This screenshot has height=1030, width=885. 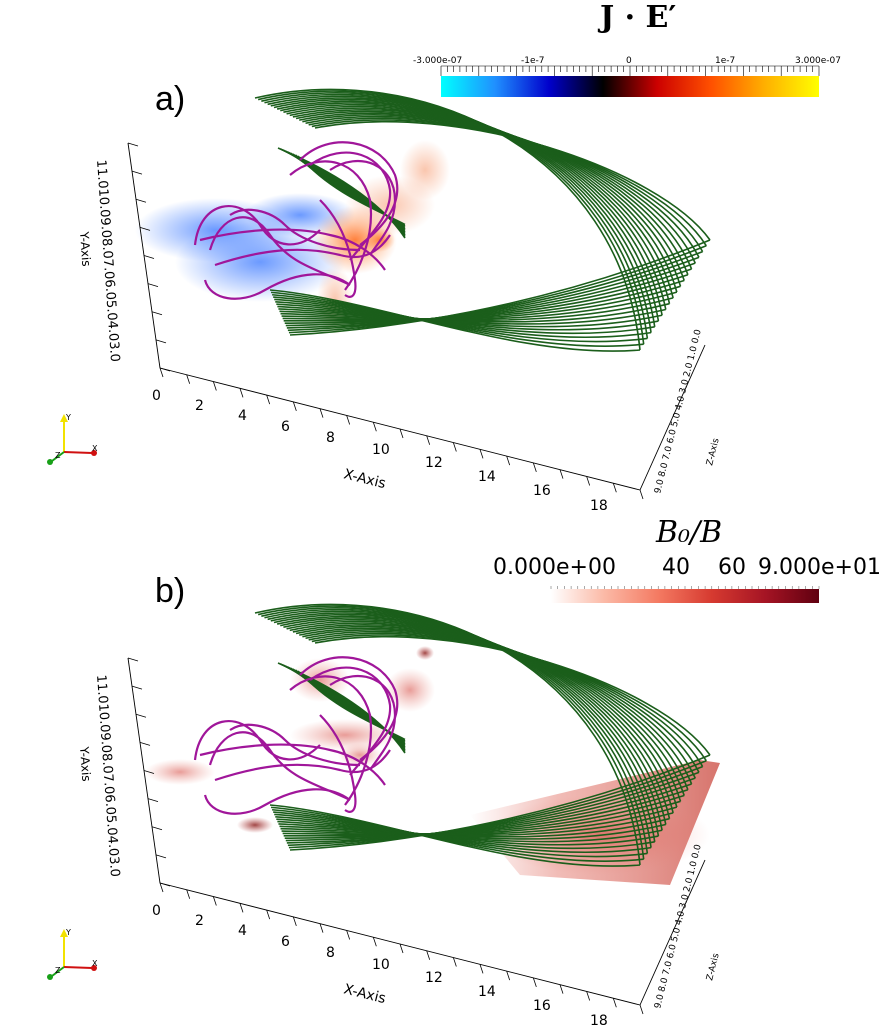 What do you see at coordinates (58, 970) in the screenshot?
I see `orientation-z-label: Z` at bounding box center [58, 970].